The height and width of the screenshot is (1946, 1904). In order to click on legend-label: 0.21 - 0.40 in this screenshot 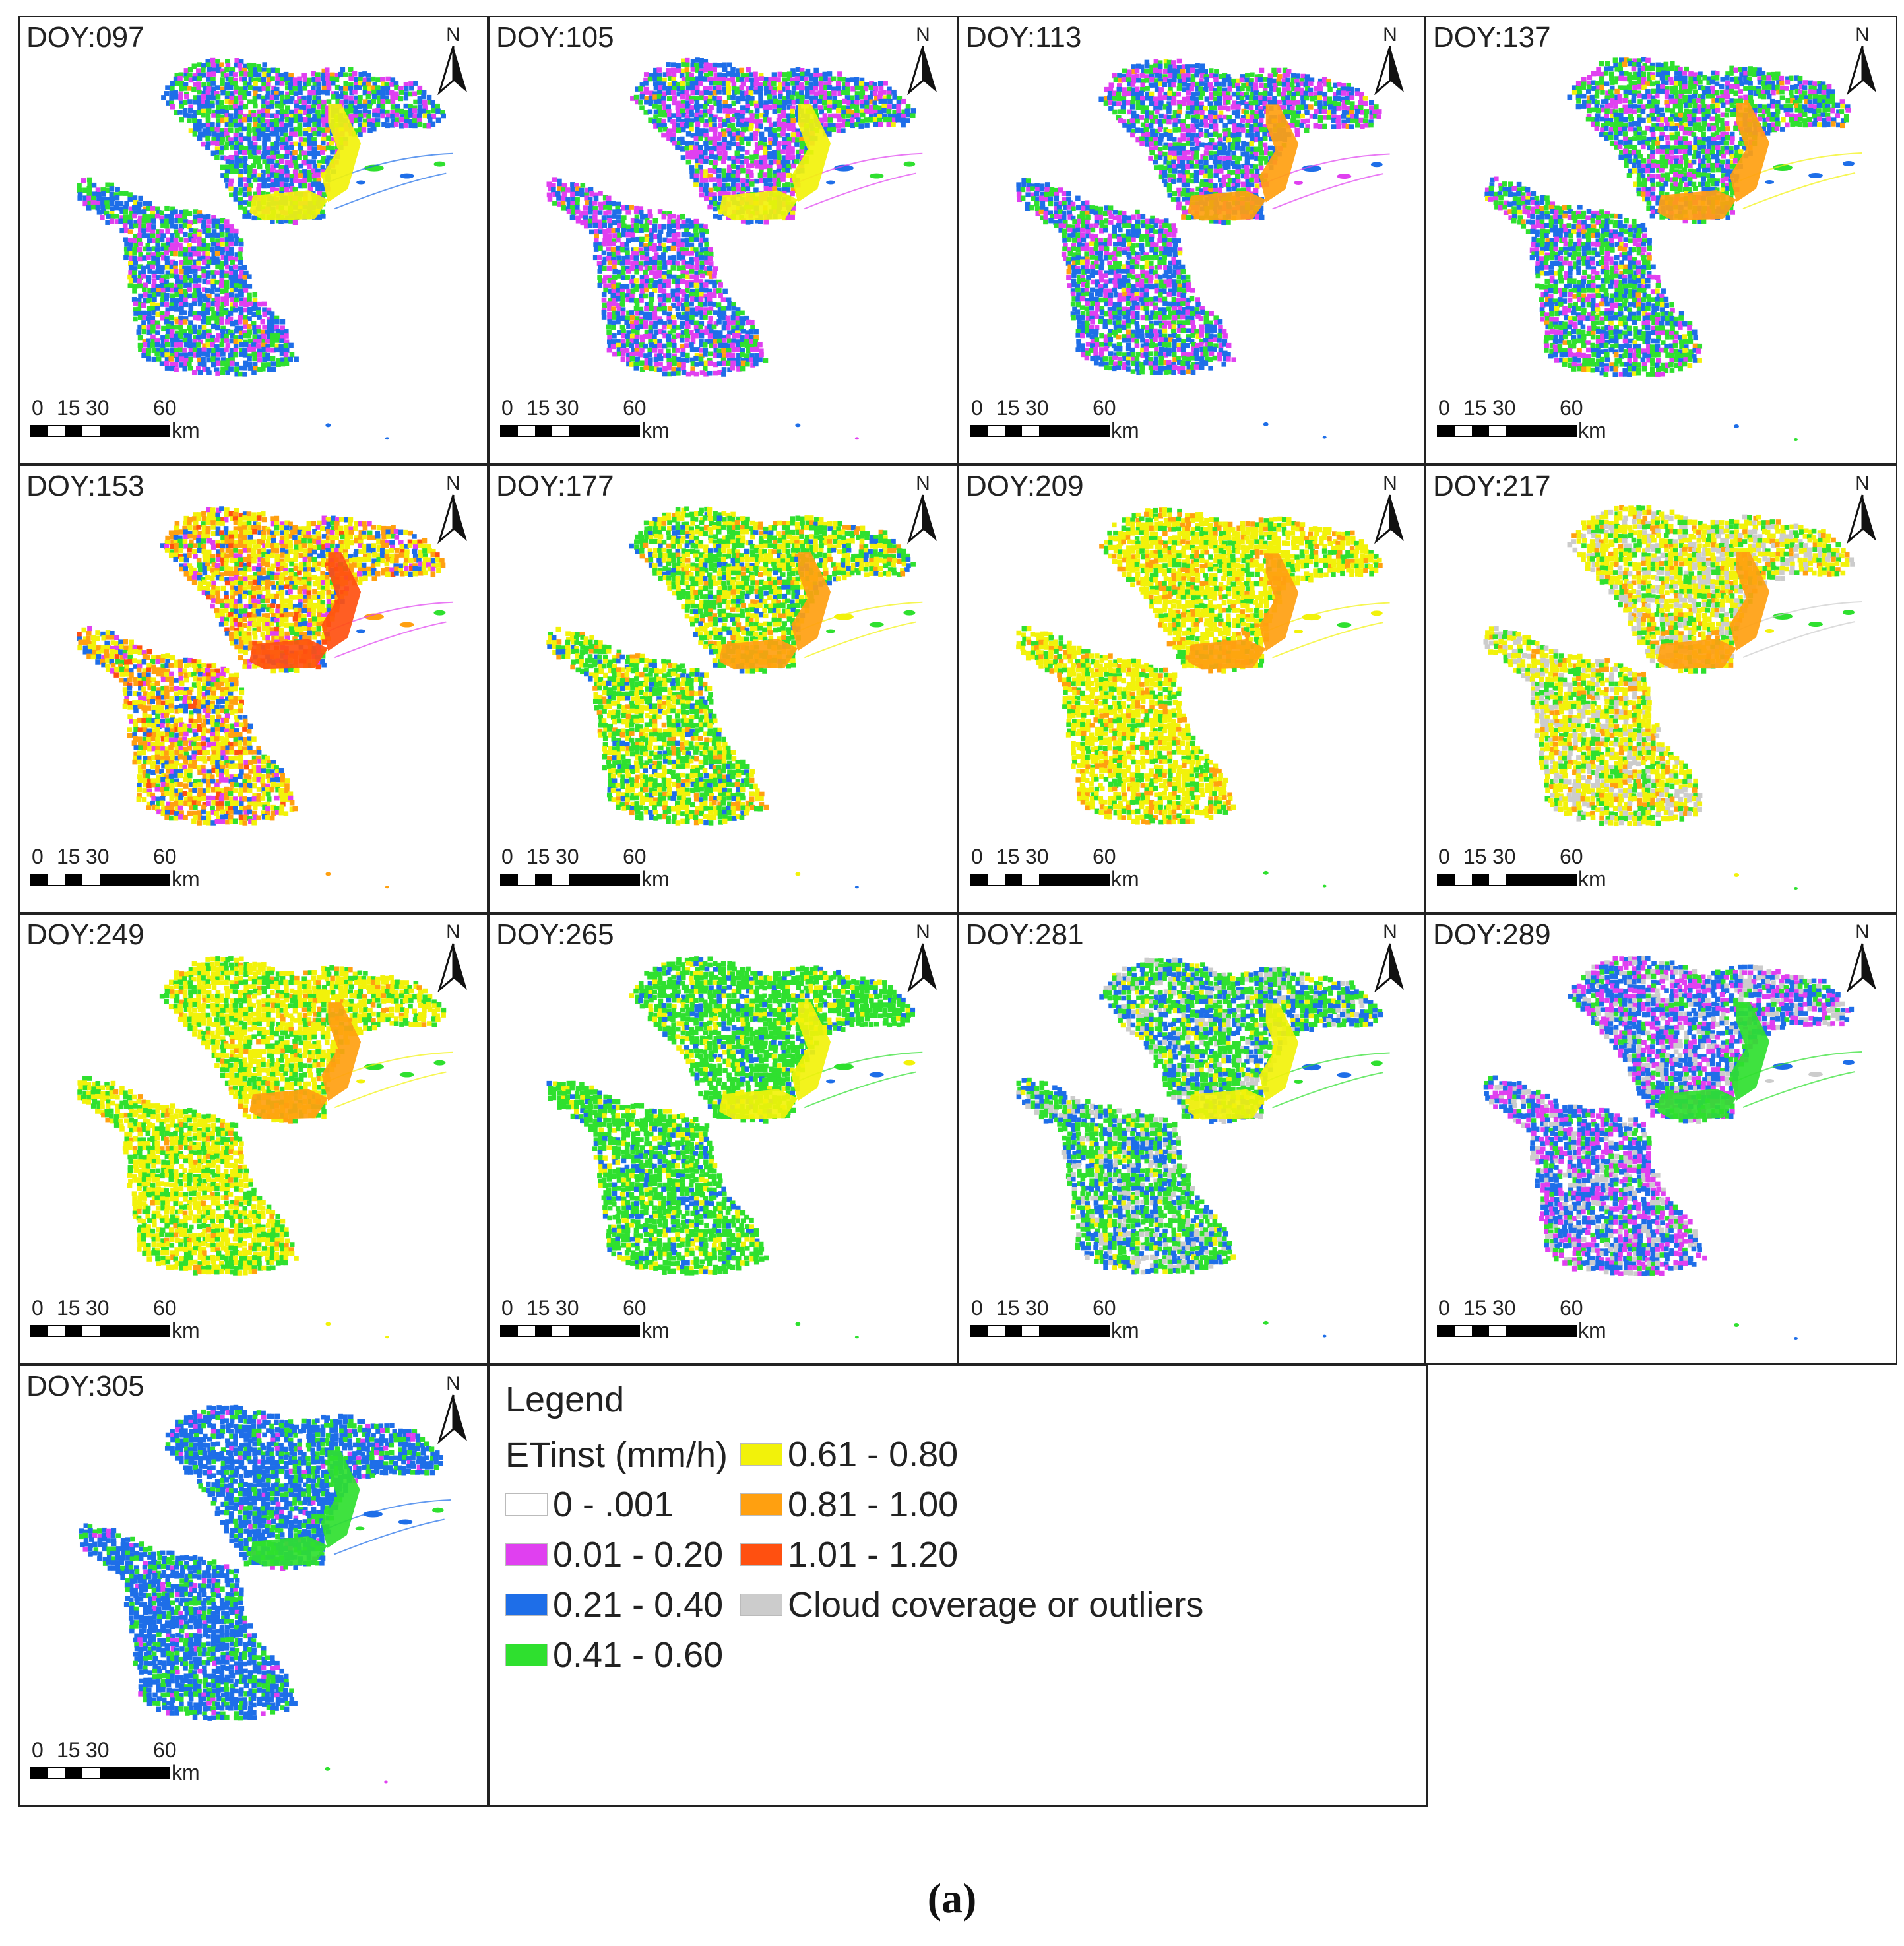, I will do `click(638, 1604)`.